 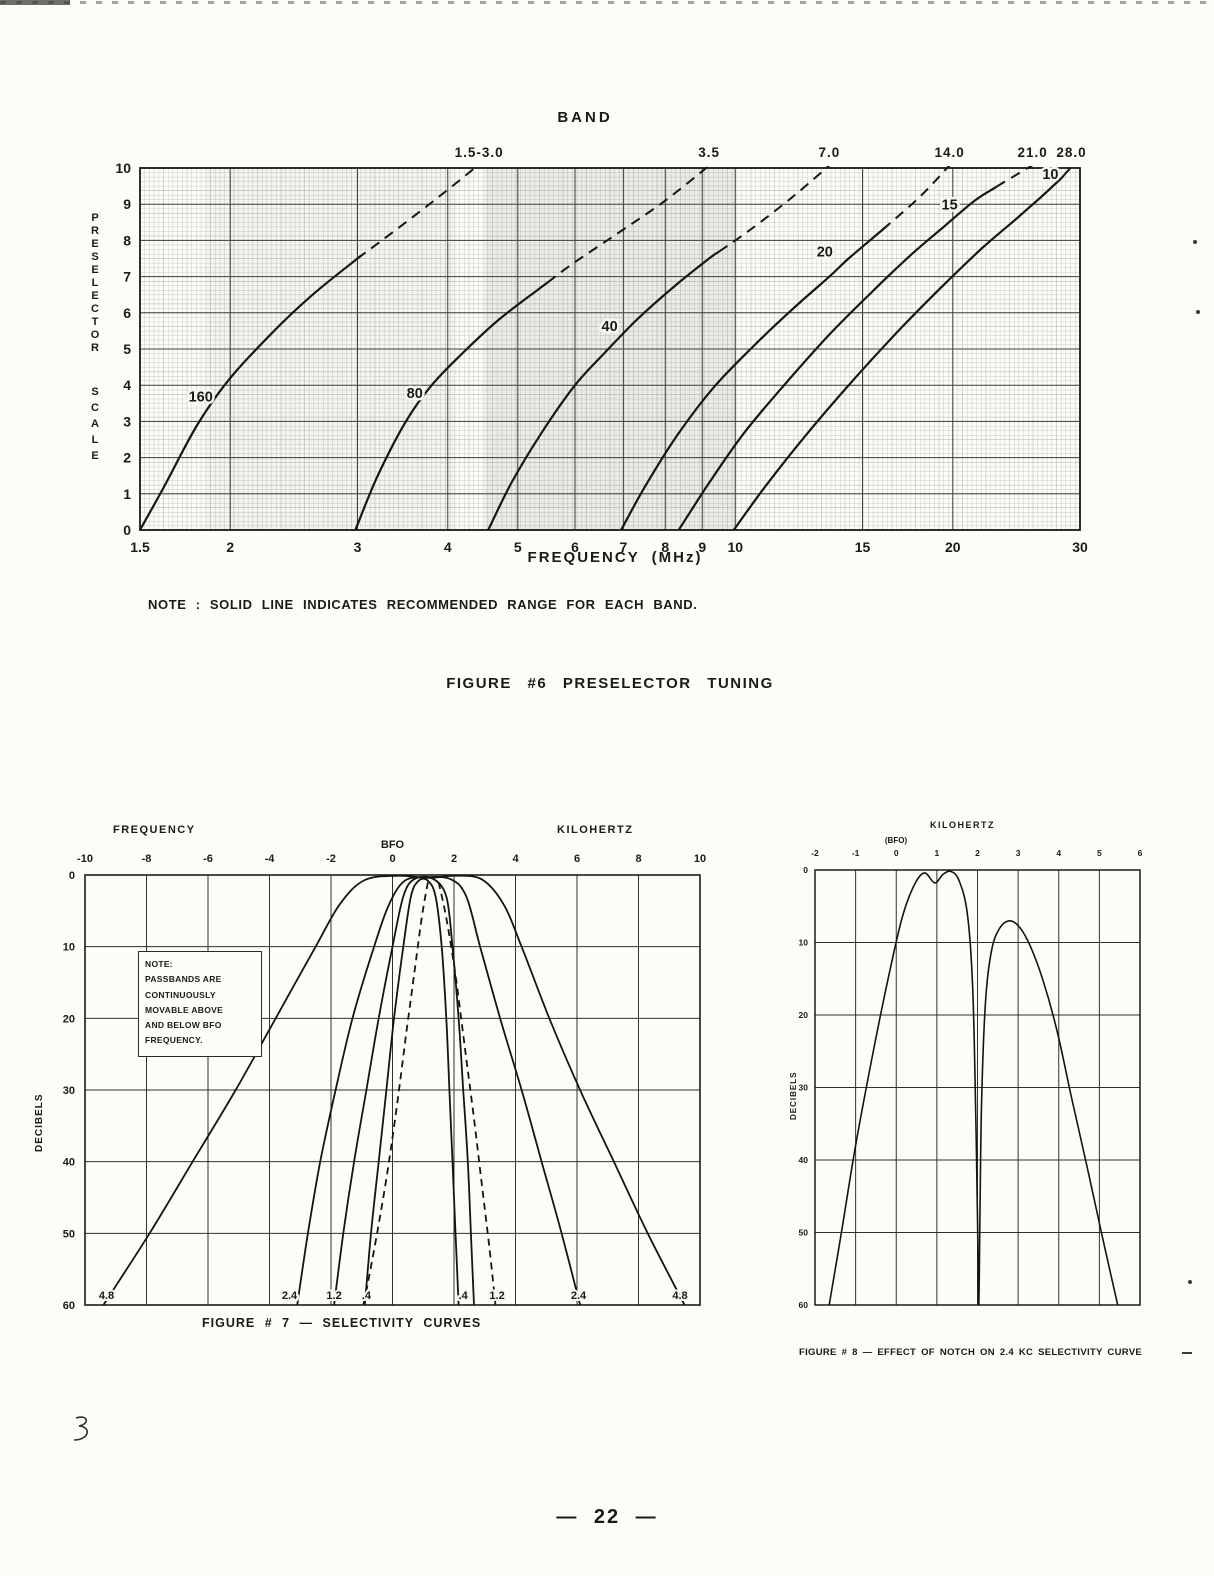 What do you see at coordinates (1068, 171) in the screenshot?
I see `curve-10-dashed` at bounding box center [1068, 171].